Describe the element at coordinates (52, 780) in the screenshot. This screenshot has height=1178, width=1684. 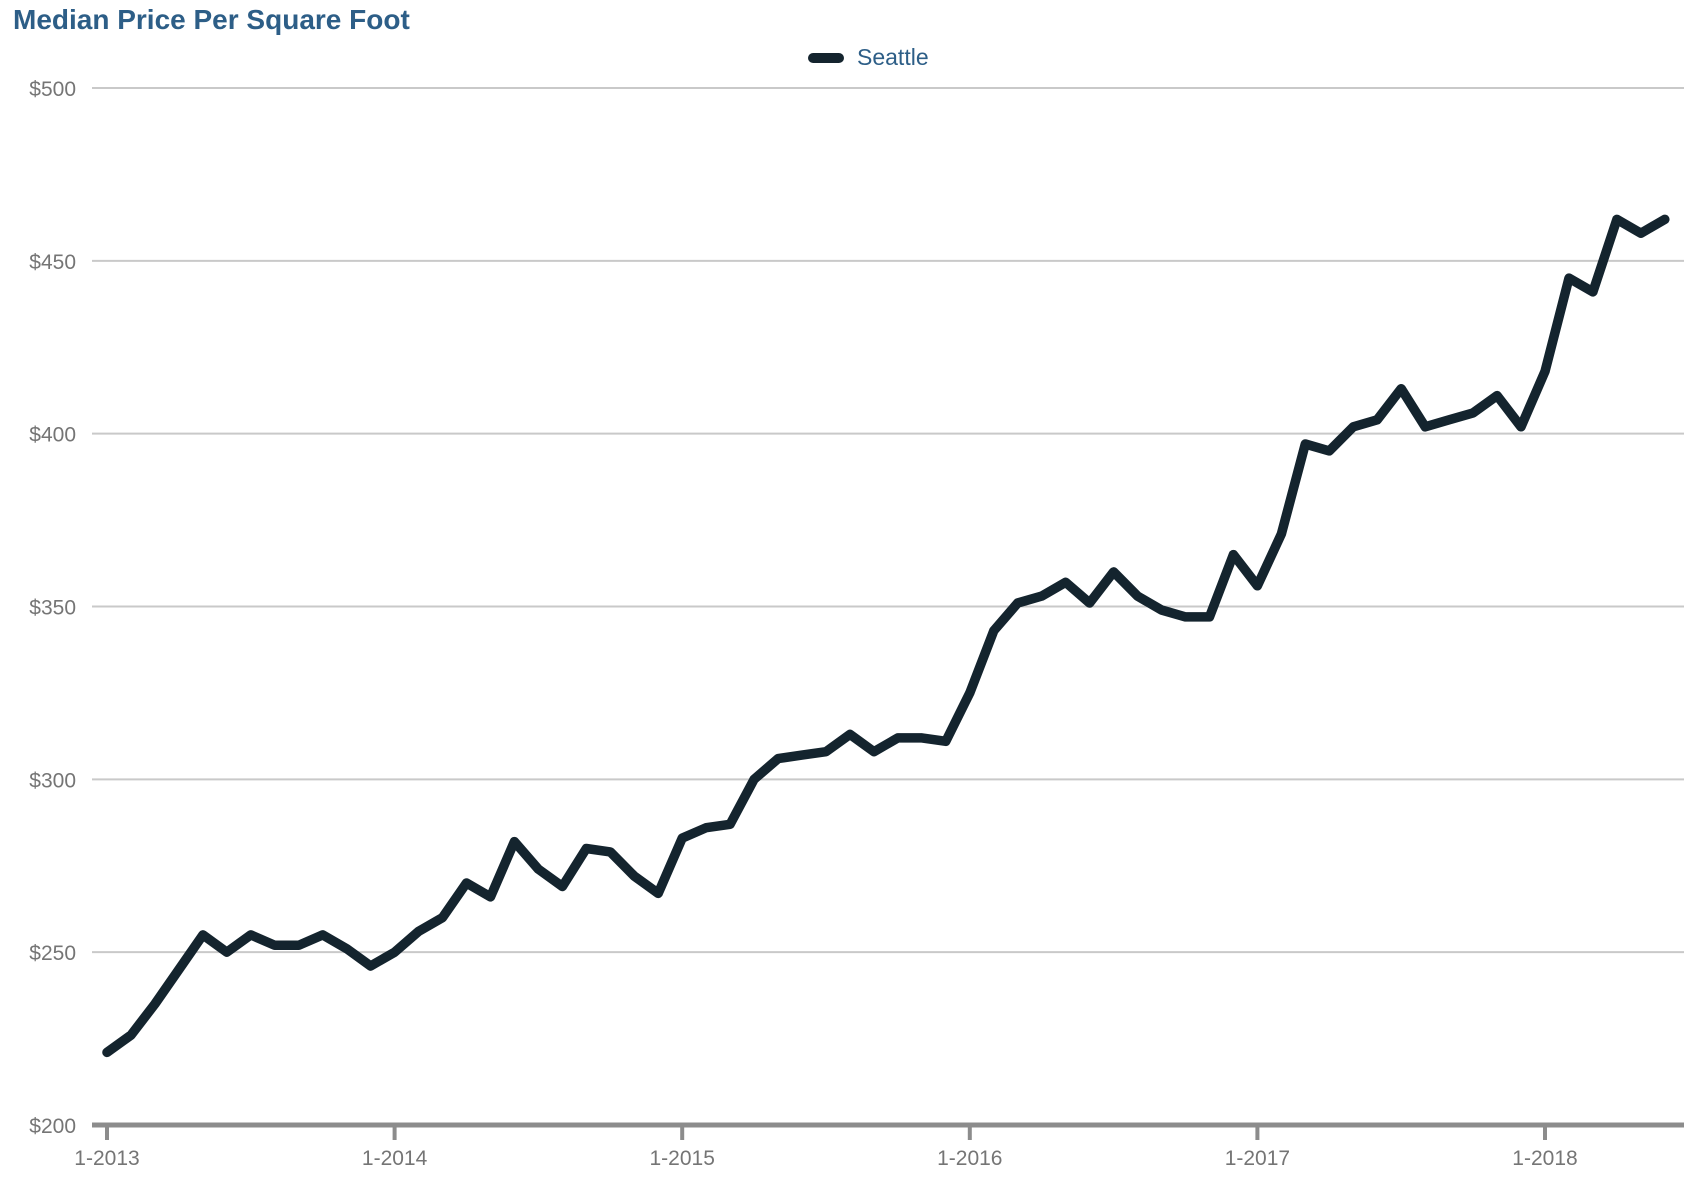
I see `y-tick-label: $300` at that location.